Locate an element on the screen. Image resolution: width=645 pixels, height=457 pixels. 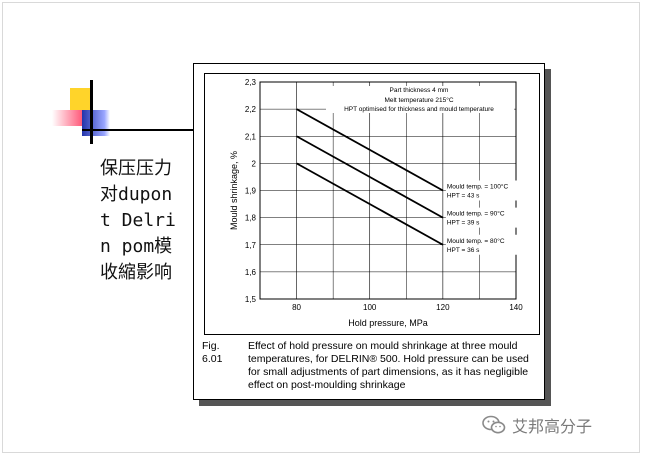
y-tick-label: 2,2 is located at coordinates (251, 109).